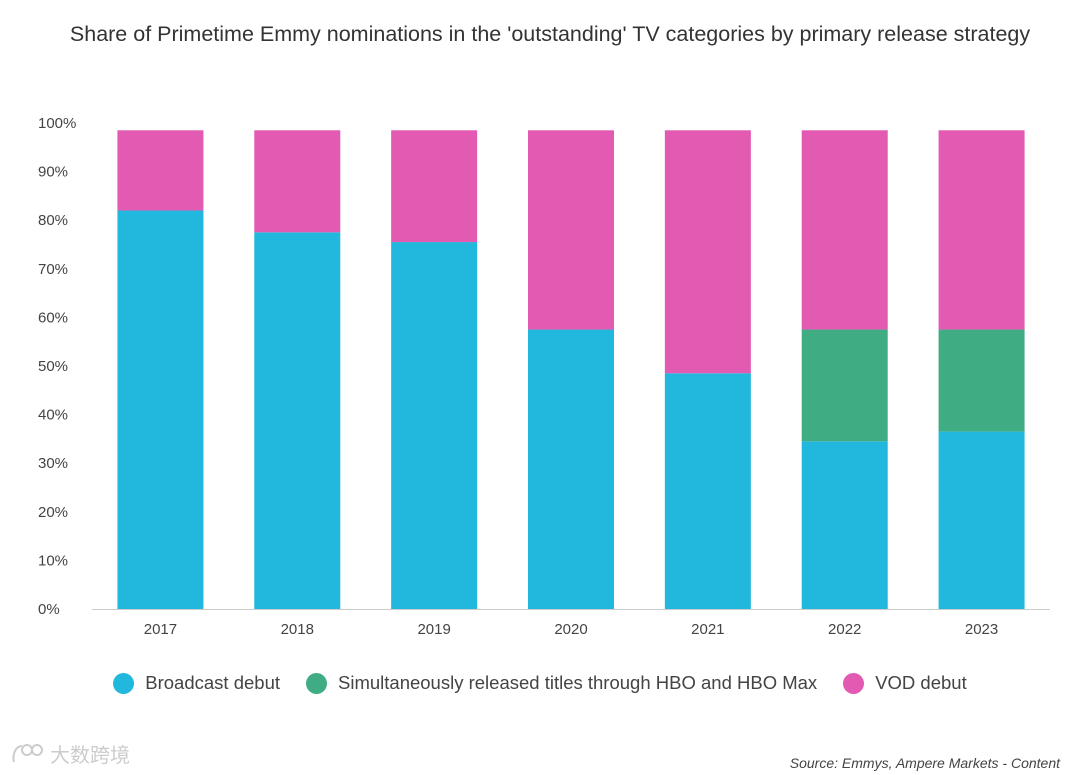  What do you see at coordinates (53, 463) in the screenshot?
I see `y-tick-label: 30%` at bounding box center [53, 463].